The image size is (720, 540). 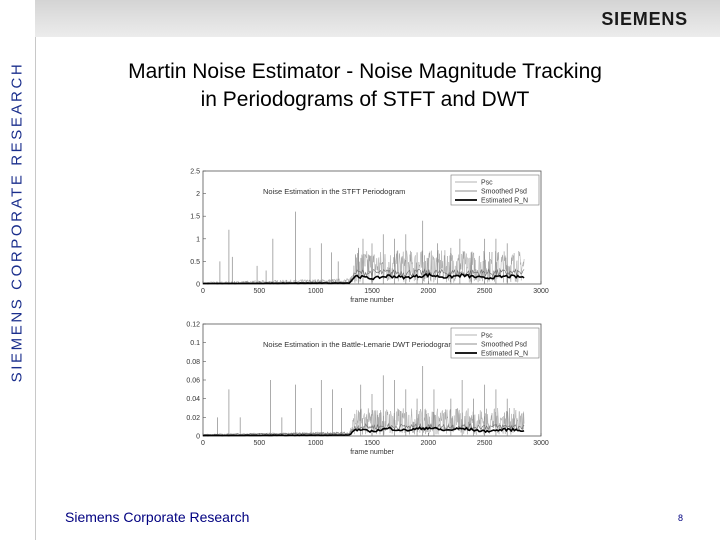 I want to click on y-tick-label: 0.5, so click(x=195, y=262).